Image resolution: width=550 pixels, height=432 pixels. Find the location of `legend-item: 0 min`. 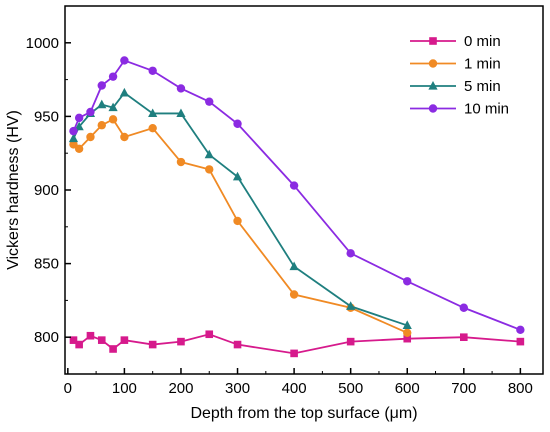

legend-item: 0 min is located at coordinates (455, 41).